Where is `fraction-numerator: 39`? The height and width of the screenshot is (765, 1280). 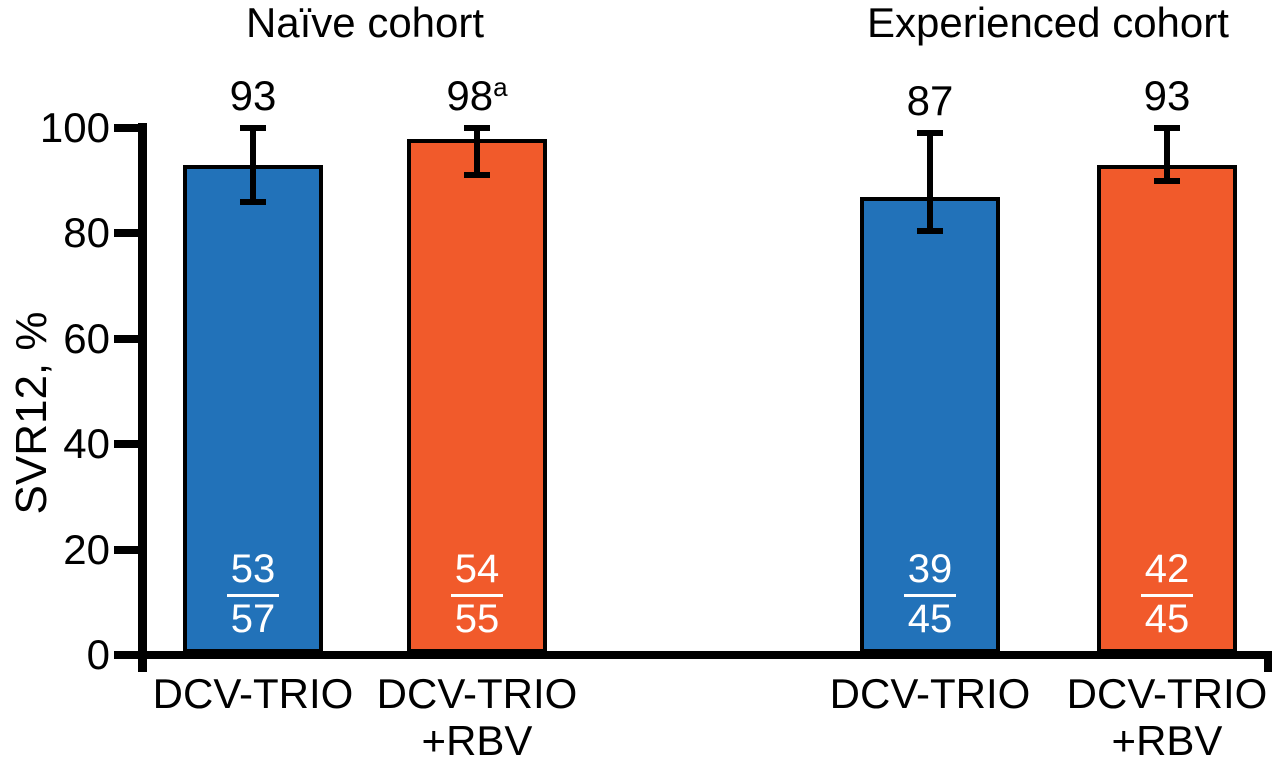
fraction-numerator: 39 is located at coordinates (930, 572).